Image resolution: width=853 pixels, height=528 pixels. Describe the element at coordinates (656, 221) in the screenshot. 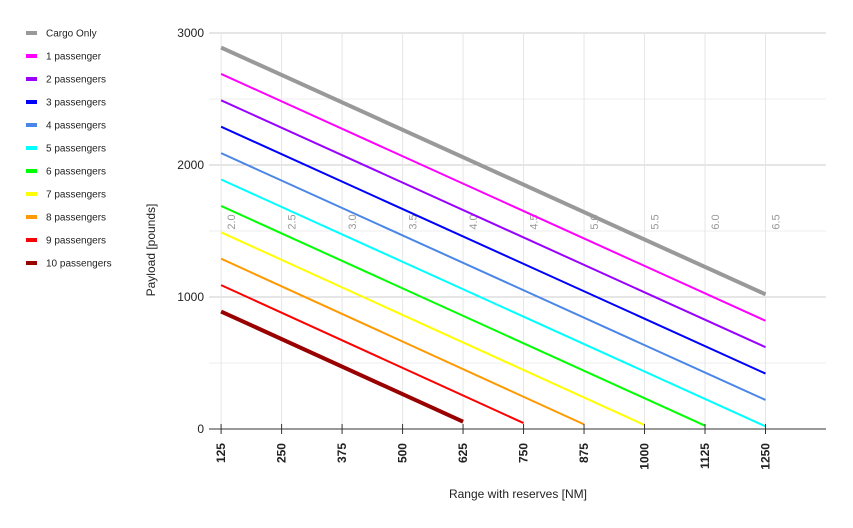

I see `secondary-label: 5.5` at that location.